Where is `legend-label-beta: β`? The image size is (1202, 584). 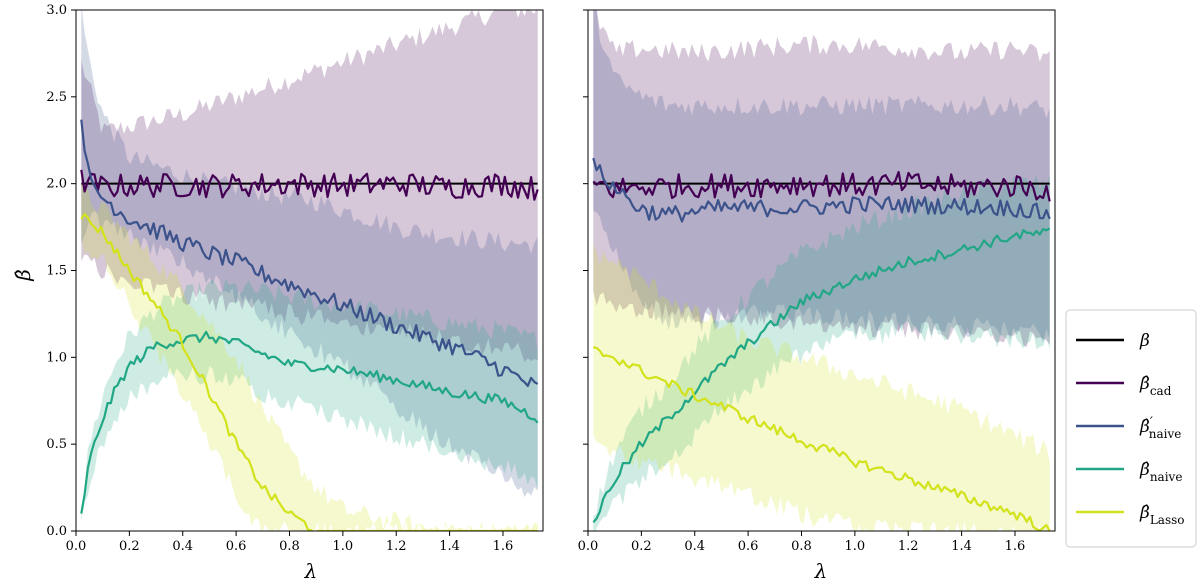
legend-label-beta: β is located at coordinates (1144, 341).